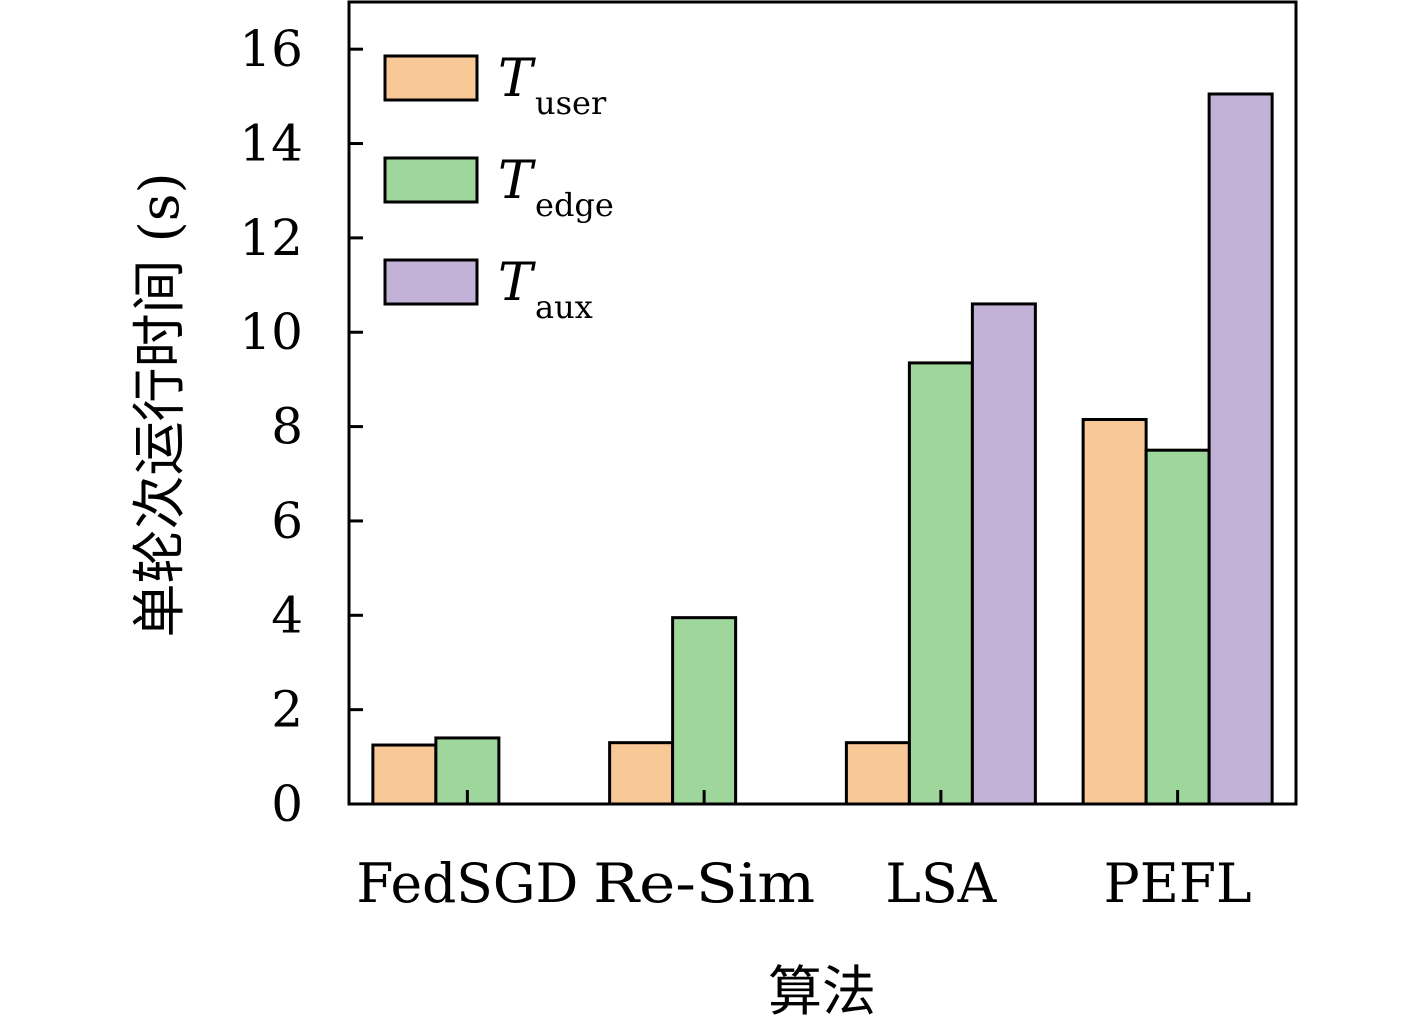  I want to click on legend-label-user: T, so click(517, 79).